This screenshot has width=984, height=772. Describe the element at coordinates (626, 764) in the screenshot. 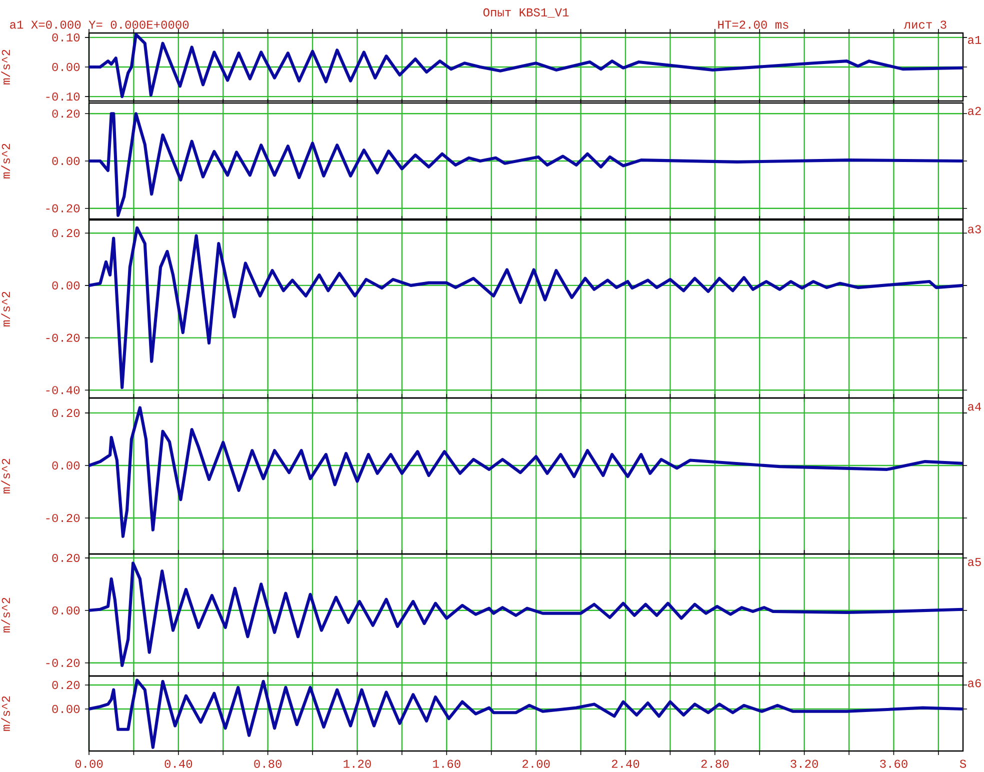

I see `x-tick-label: 2.40` at that location.